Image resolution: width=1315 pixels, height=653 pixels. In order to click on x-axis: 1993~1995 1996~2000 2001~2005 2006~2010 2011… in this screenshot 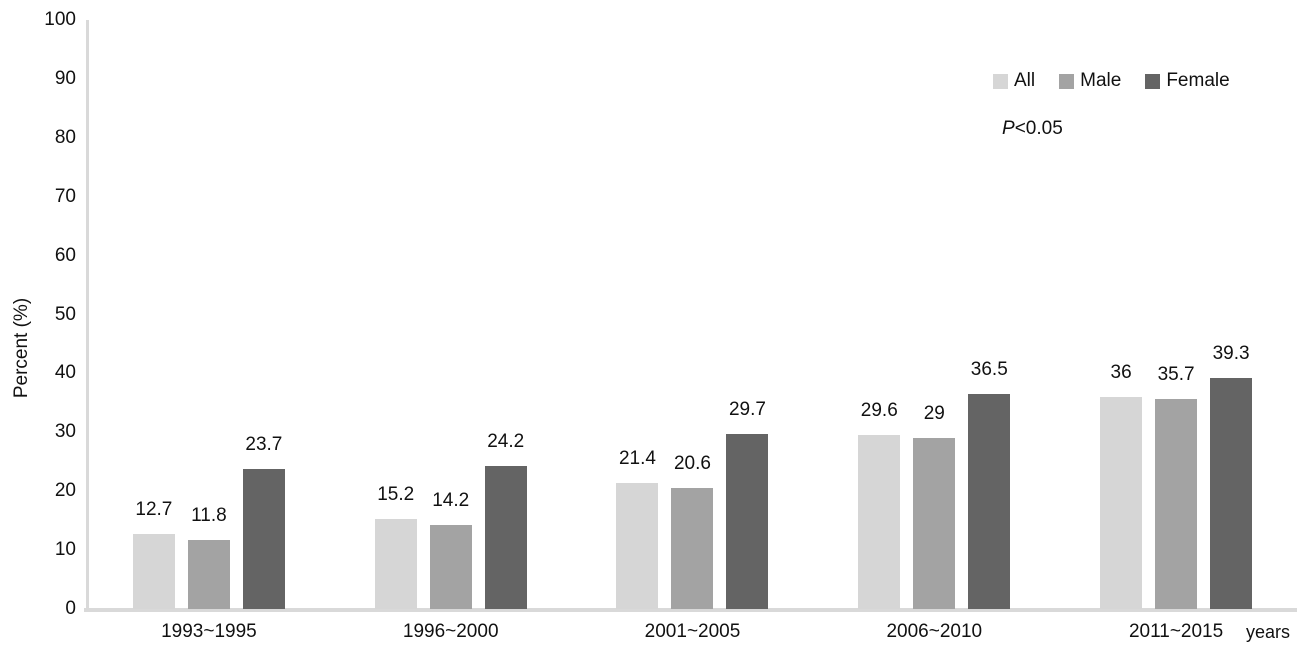, I will do `click(692, 632)`.